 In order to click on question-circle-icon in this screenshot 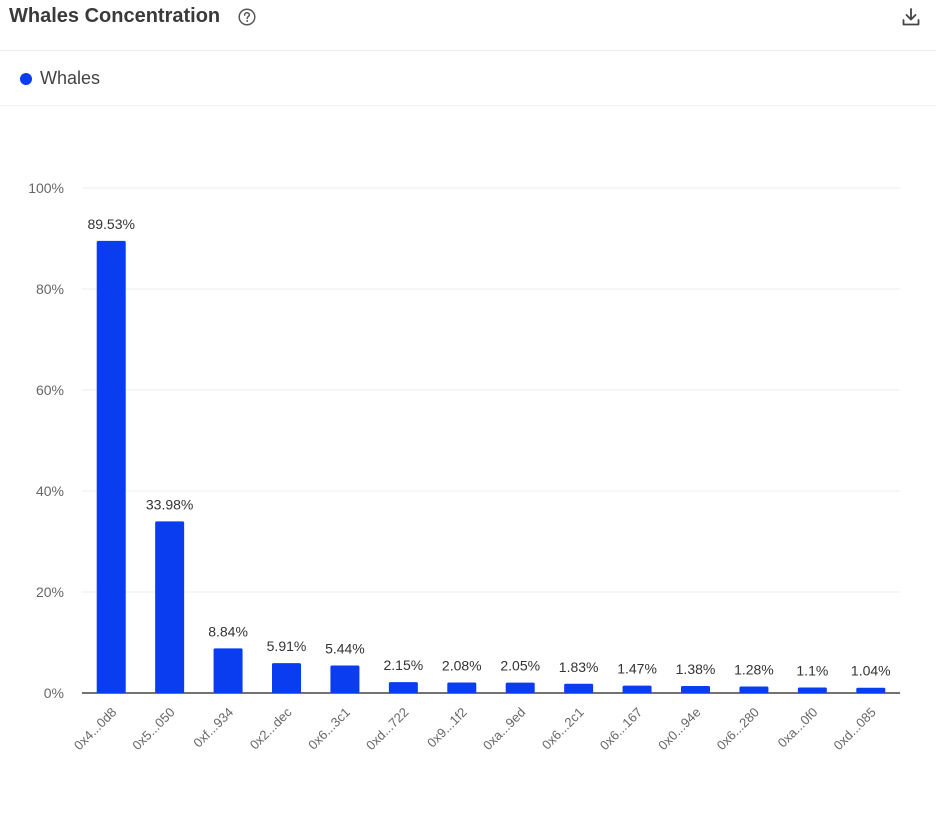, I will do `click(247, 17)`.